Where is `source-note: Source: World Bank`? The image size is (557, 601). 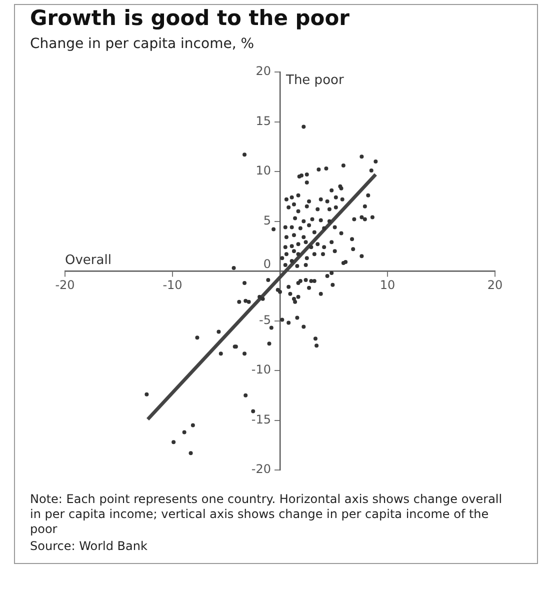 source-note: Source: World Bank is located at coordinates (89, 546).